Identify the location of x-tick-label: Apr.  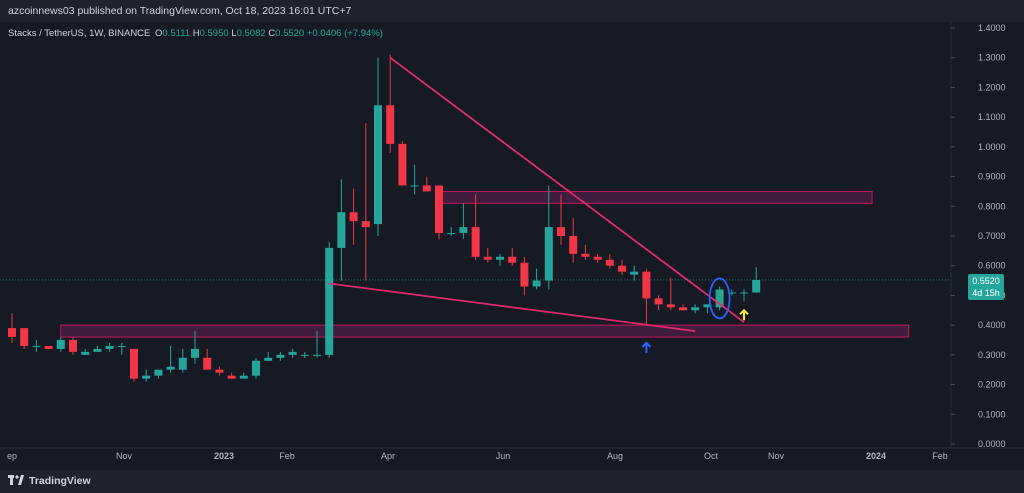
(388, 456).